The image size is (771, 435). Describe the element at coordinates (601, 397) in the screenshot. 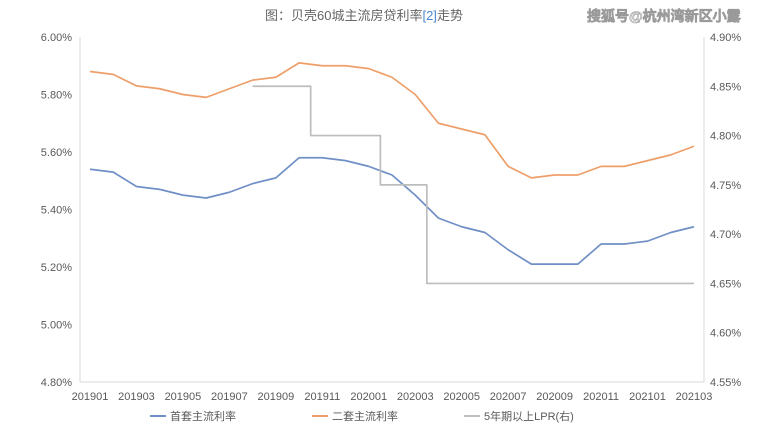

I see `x-tick-label: 202011` at that location.